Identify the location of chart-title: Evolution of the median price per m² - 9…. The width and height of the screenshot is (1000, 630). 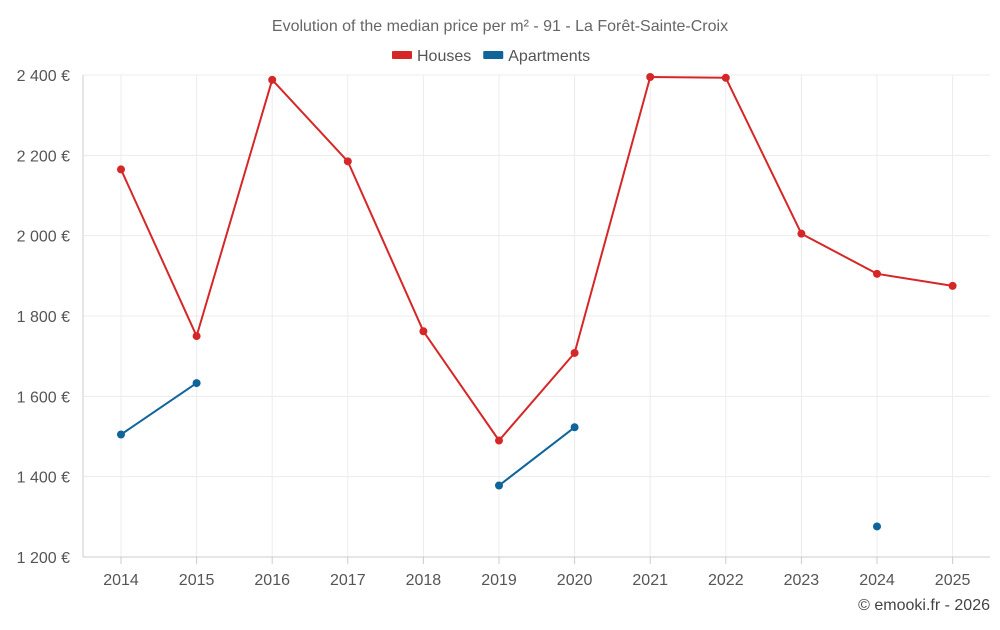
(500, 26).